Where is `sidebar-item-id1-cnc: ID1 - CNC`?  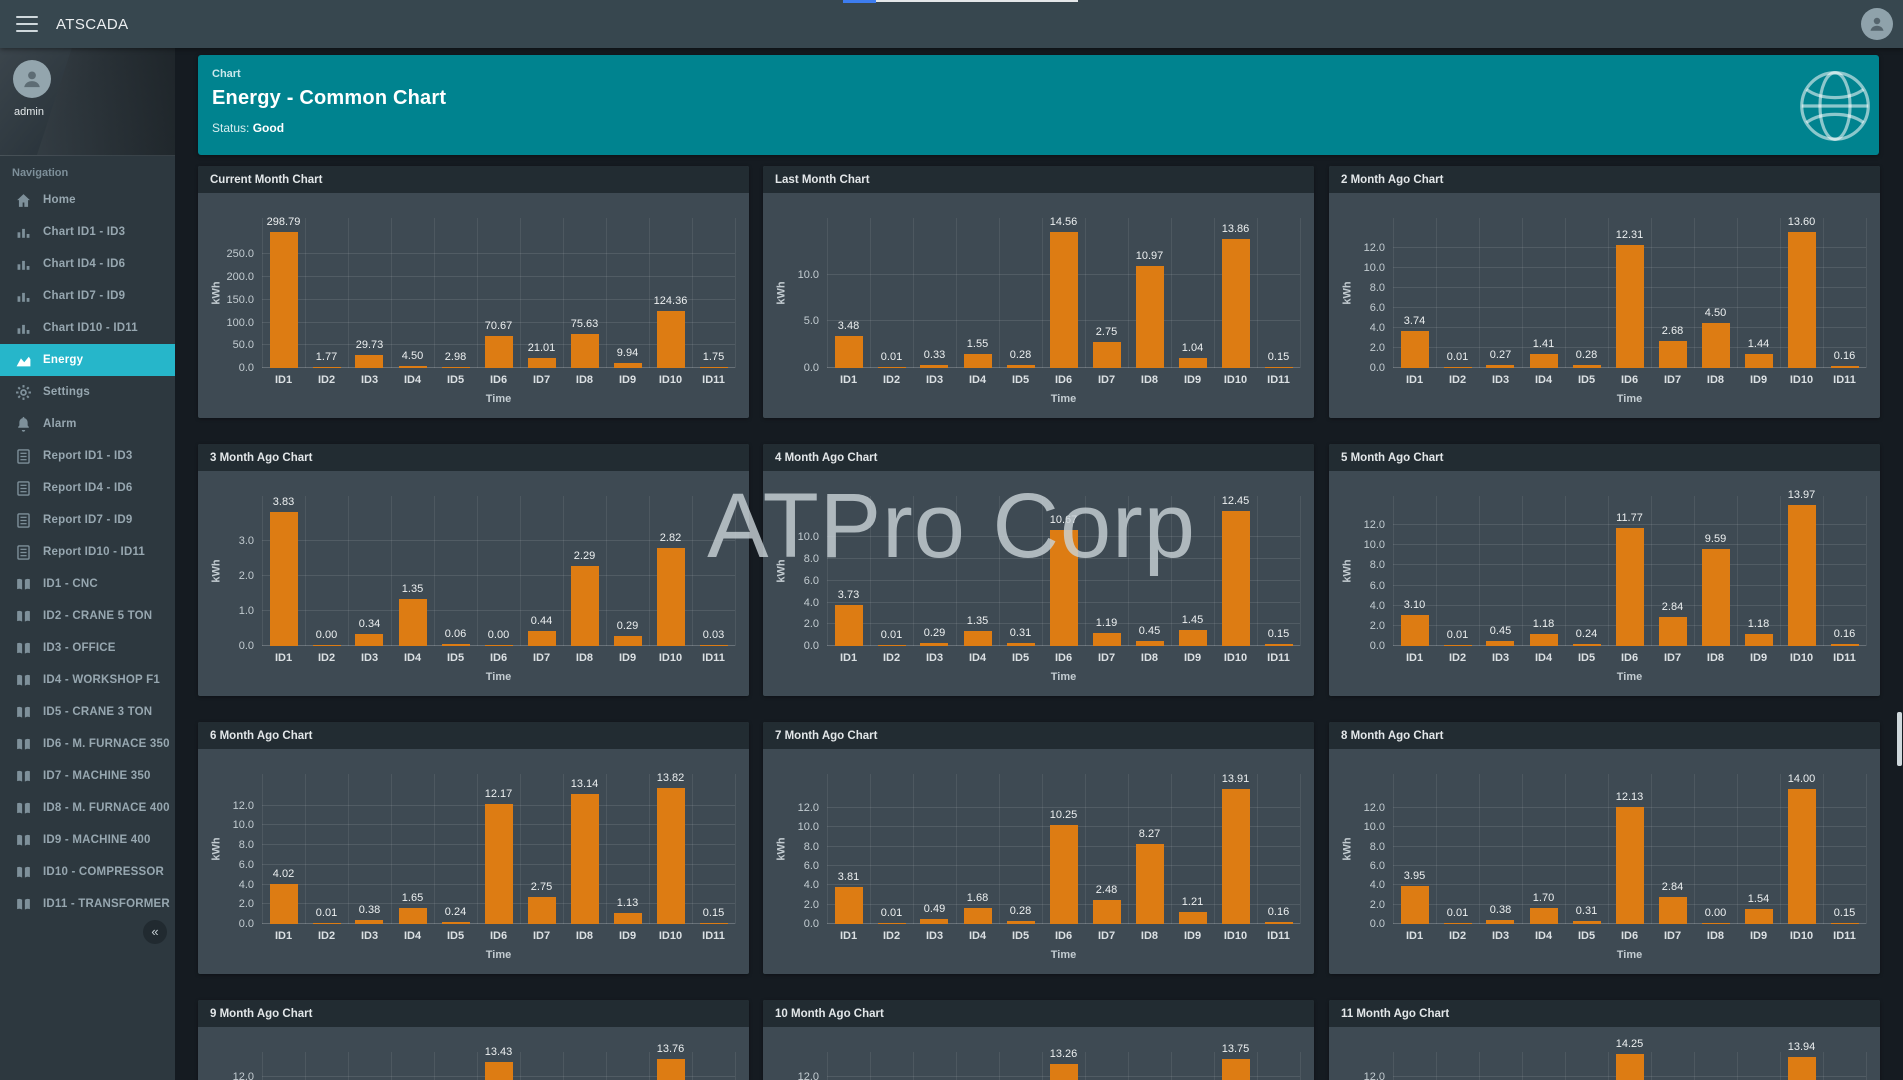
sidebar-item-id1-cnc: ID1 - CNC is located at coordinates (87, 584).